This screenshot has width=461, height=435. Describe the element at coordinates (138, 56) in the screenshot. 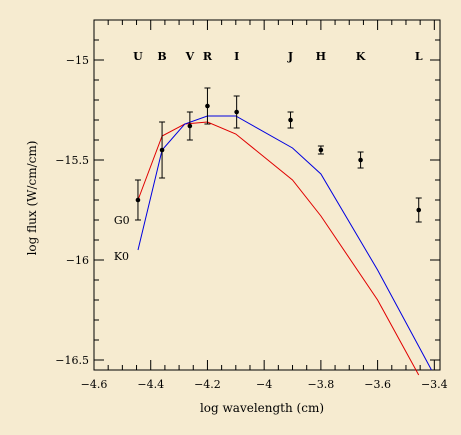

I see `band-label: U` at that location.